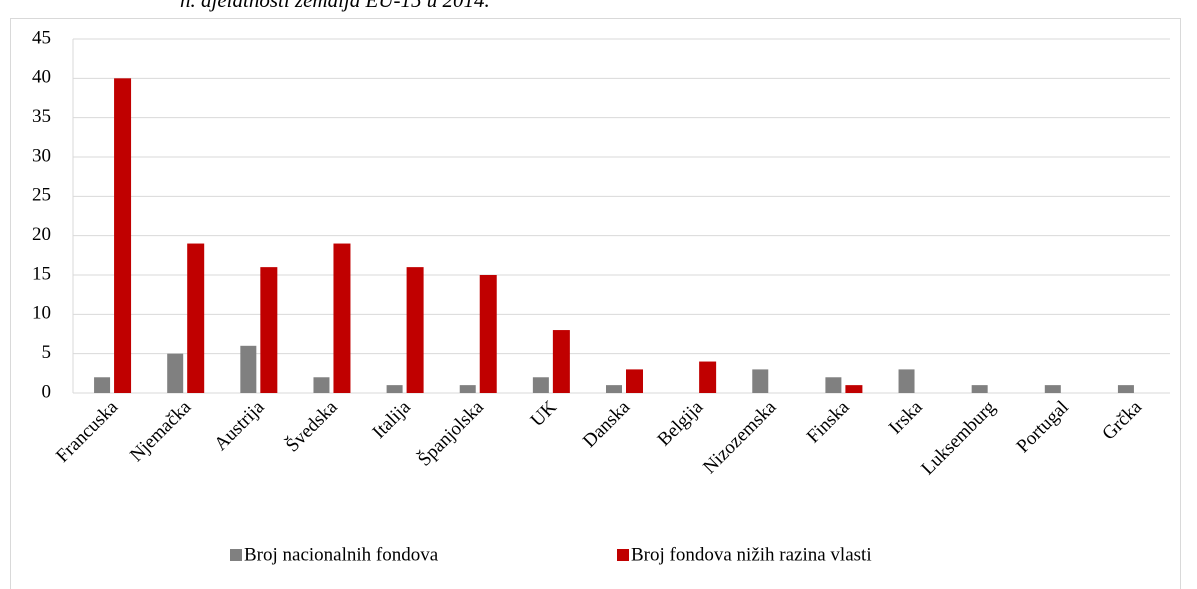  What do you see at coordinates (828, 421) in the screenshot?
I see `x-tick-label: Finska` at bounding box center [828, 421].